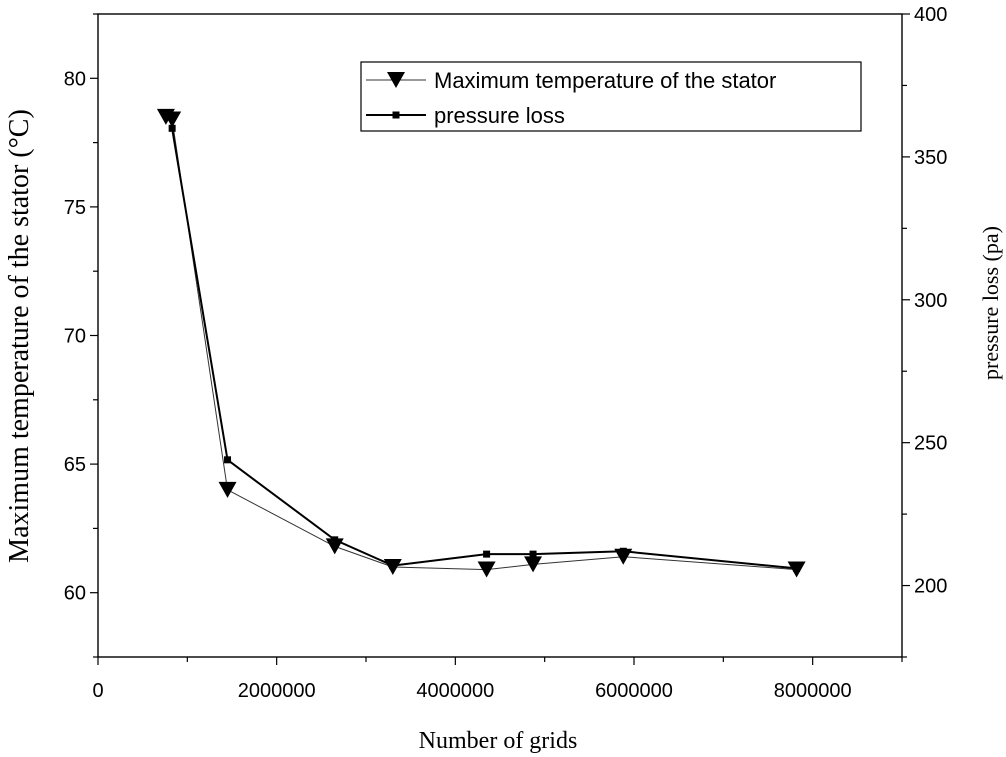 This screenshot has height=757, width=1006. Describe the element at coordinates (19, 336) in the screenshot. I see `y-axis-left-title: Maximum temperature of the stator (°C)` at that location.